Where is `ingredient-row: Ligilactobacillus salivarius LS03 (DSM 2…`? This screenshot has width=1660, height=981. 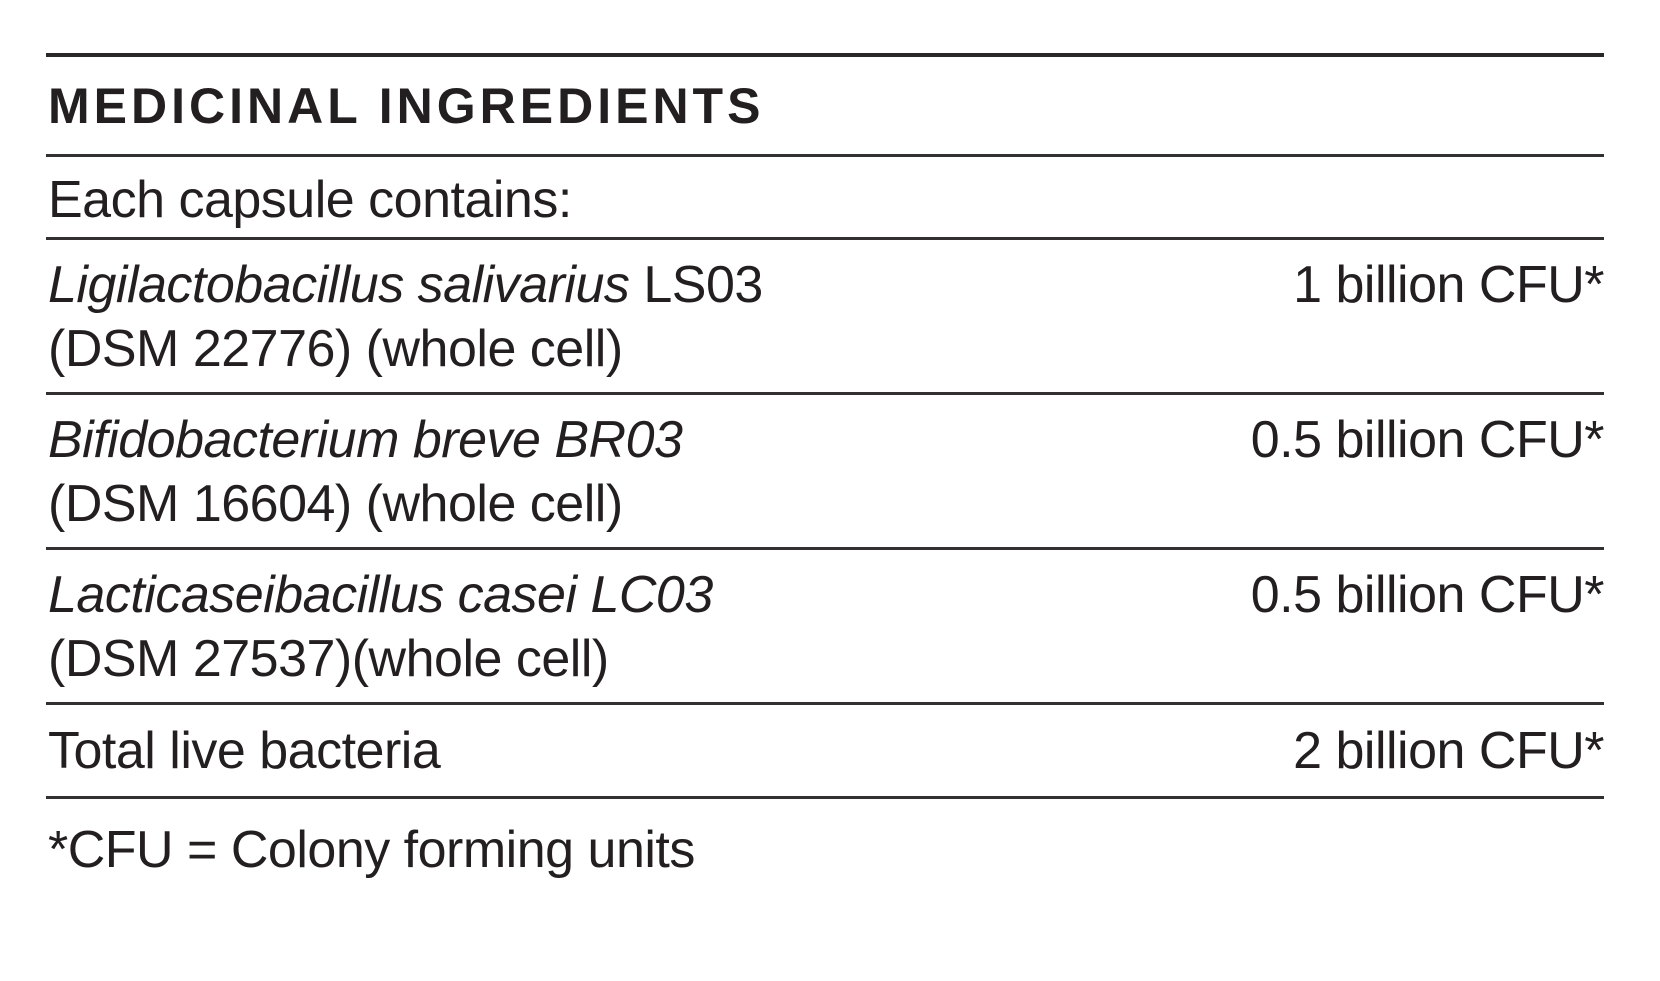 ingredient-row: Ligilactobacillus salivarius LS03 (DSM 2… is located at coordinates (825, 314).